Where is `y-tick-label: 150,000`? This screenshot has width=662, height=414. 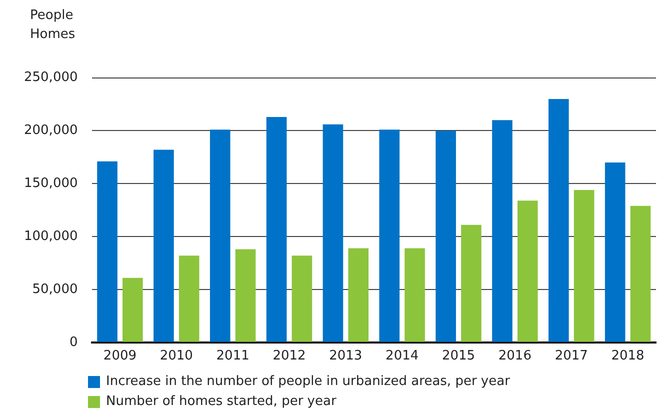
y-tick-label: 150,000 is located at coordinates (51, 184).